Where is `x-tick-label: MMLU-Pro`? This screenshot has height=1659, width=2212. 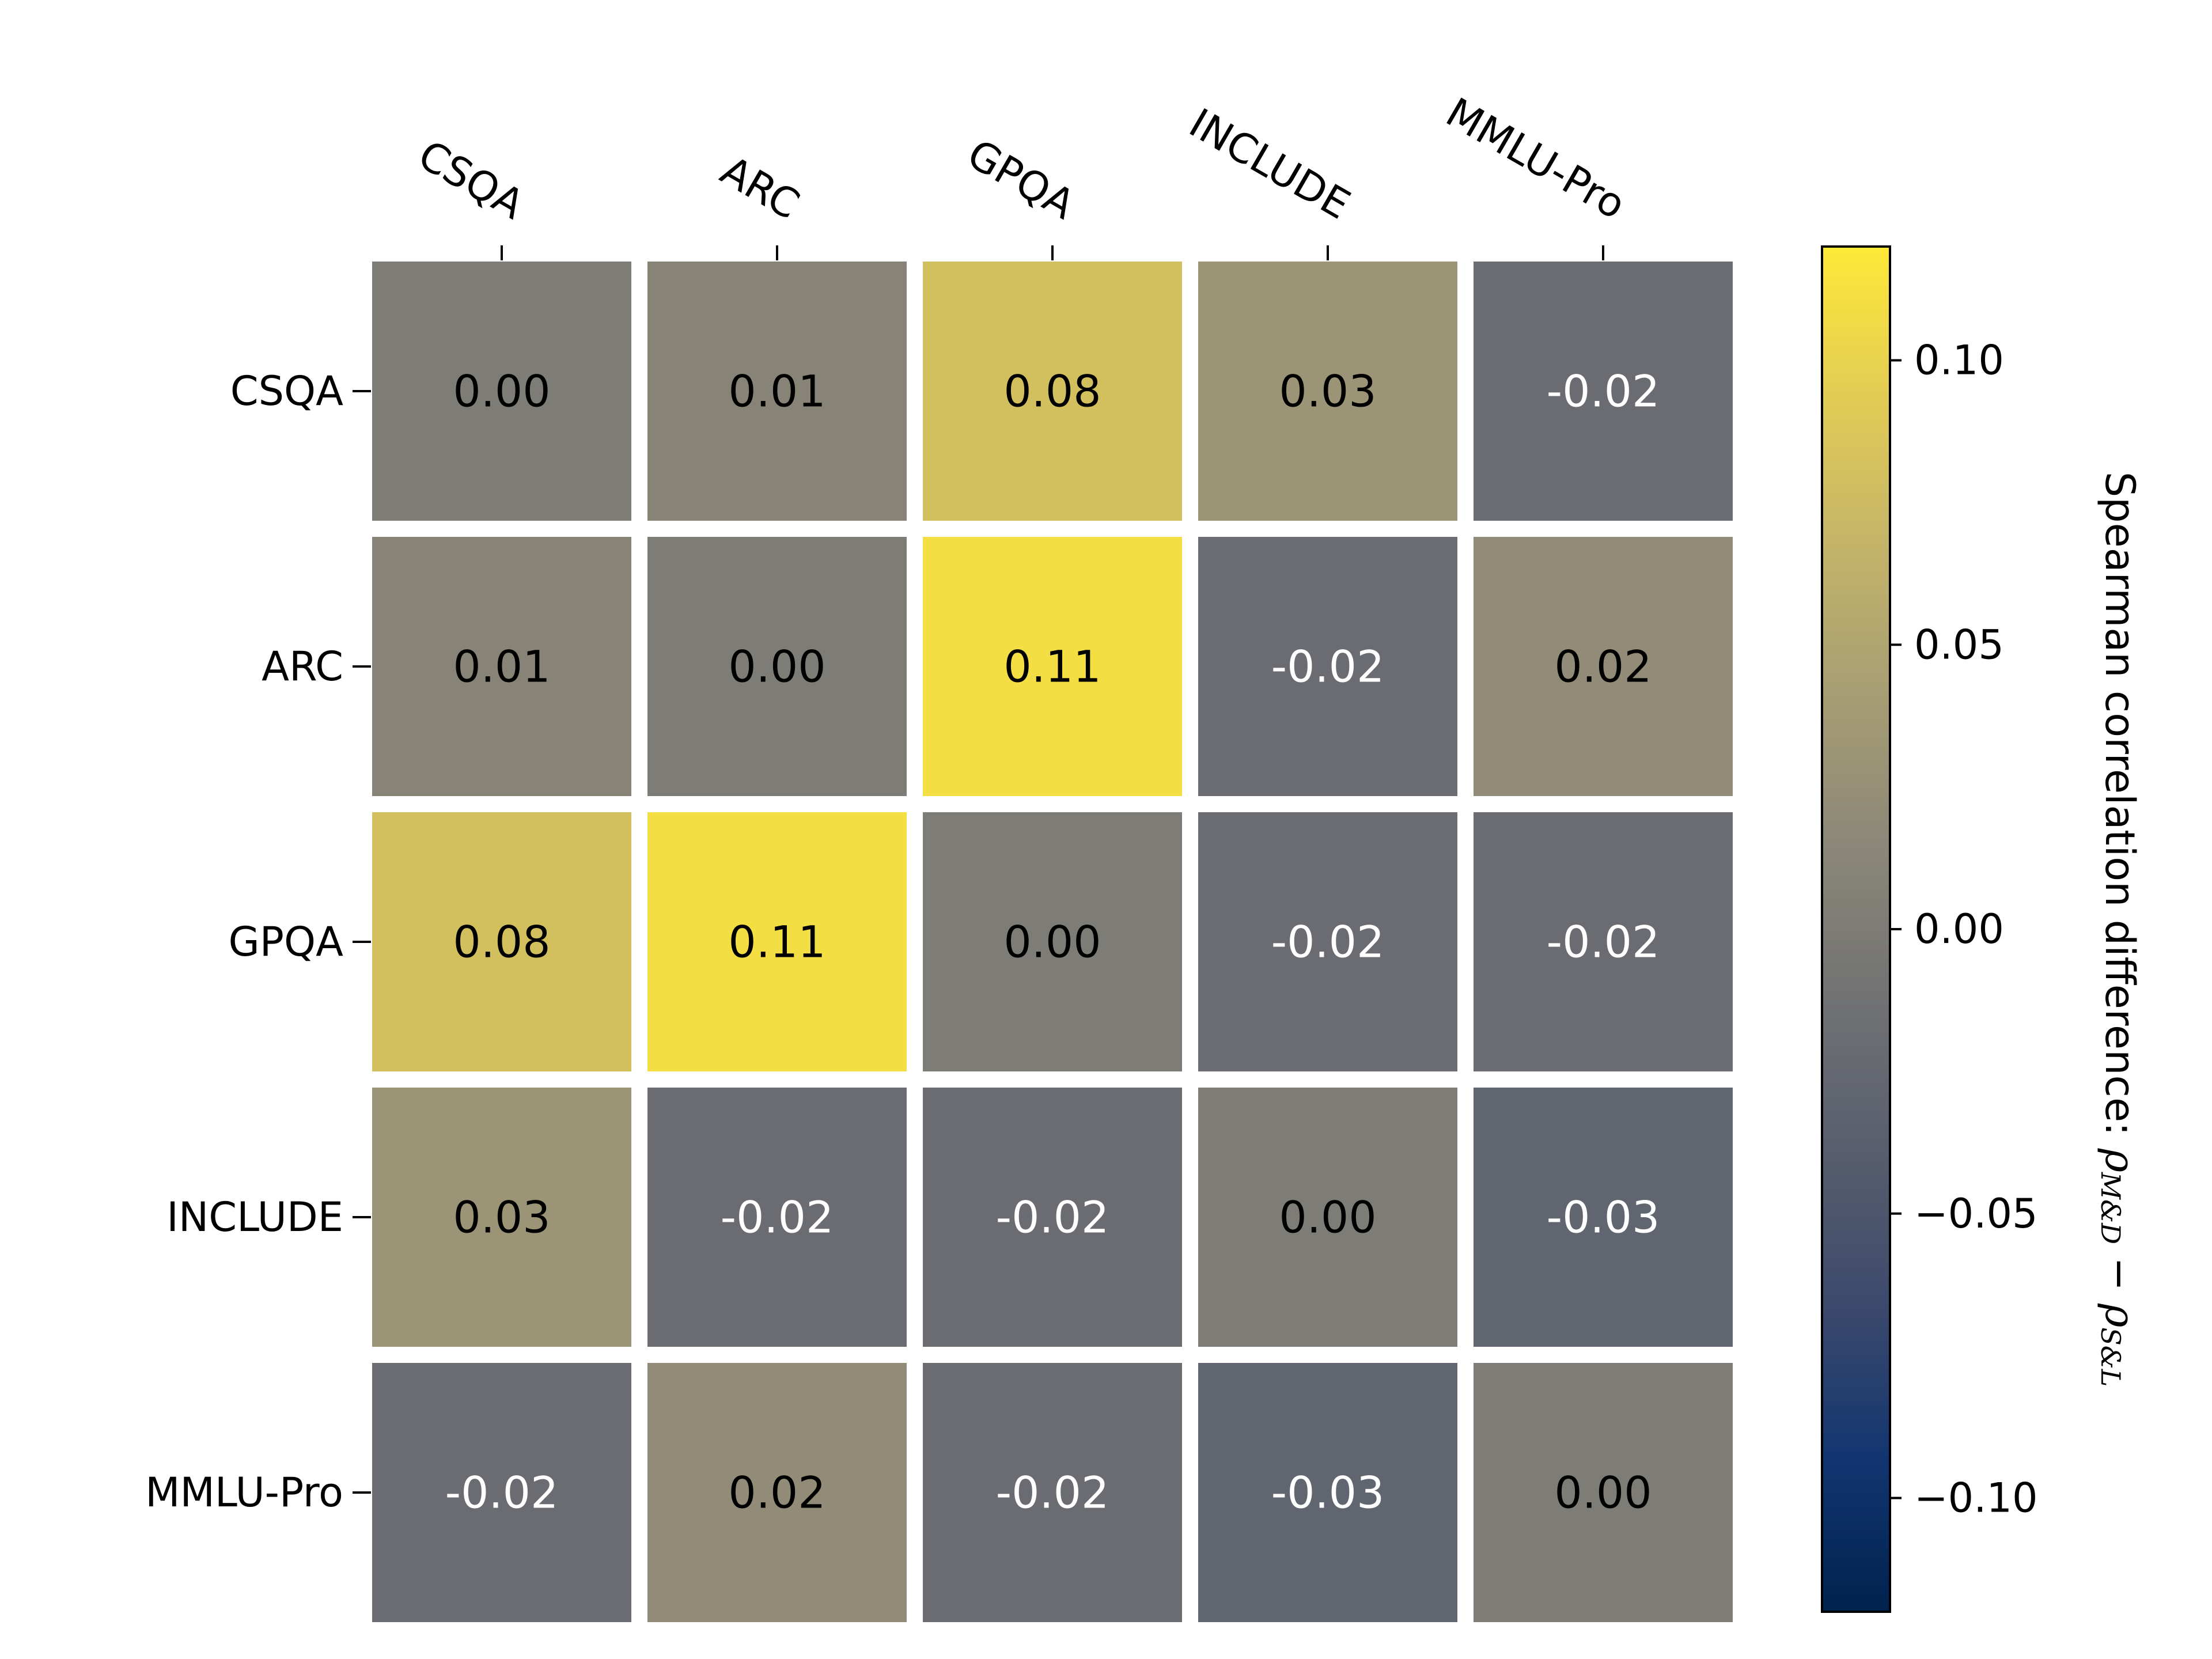 x-tick-label: MMLU-Pro is located at coordinates (1536, 159).